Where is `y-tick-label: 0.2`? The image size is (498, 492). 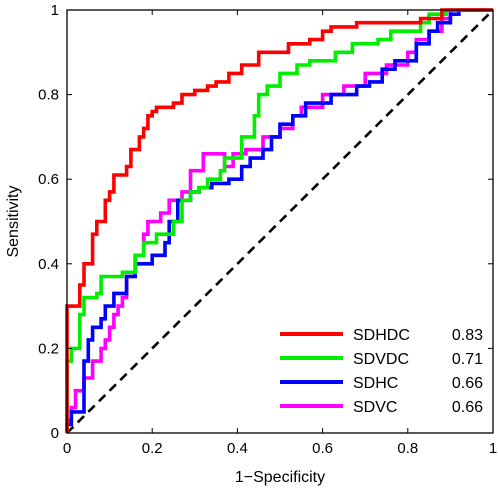
y-tick-label: 0.2 is located at coordinates (48, 348).